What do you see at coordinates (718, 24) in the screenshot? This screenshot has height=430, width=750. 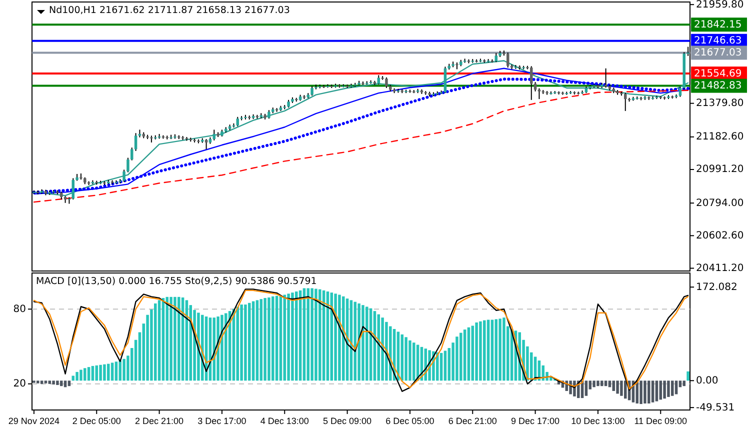 I see `ref-line-label: 21842.15` at bounding box center [718, 24].